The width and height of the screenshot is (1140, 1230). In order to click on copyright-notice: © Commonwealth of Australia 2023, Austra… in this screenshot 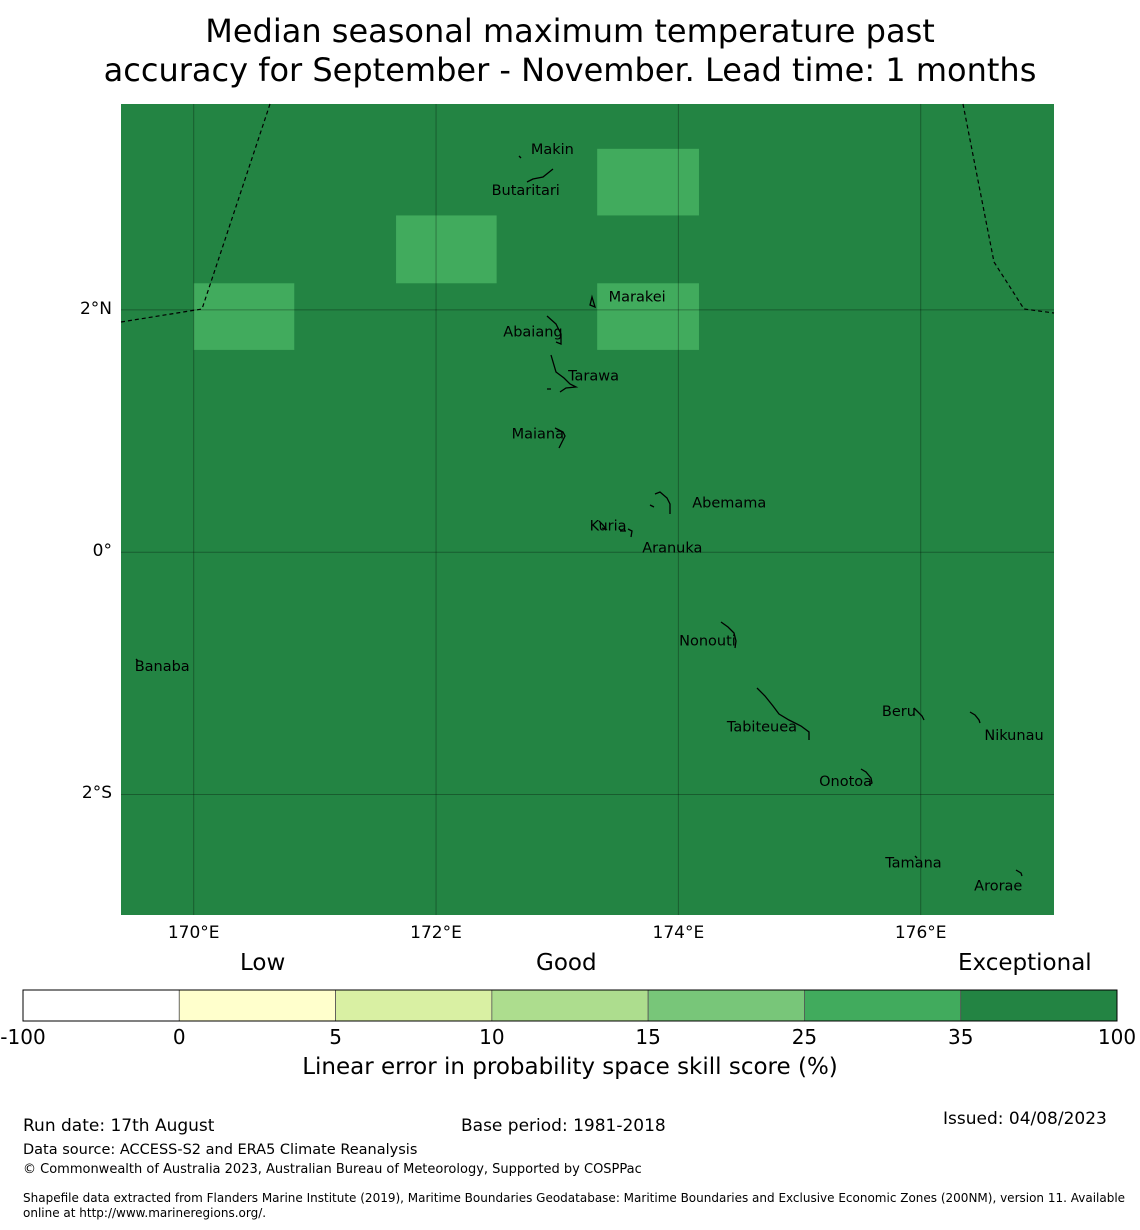, I will do `click(332, 1169)`.